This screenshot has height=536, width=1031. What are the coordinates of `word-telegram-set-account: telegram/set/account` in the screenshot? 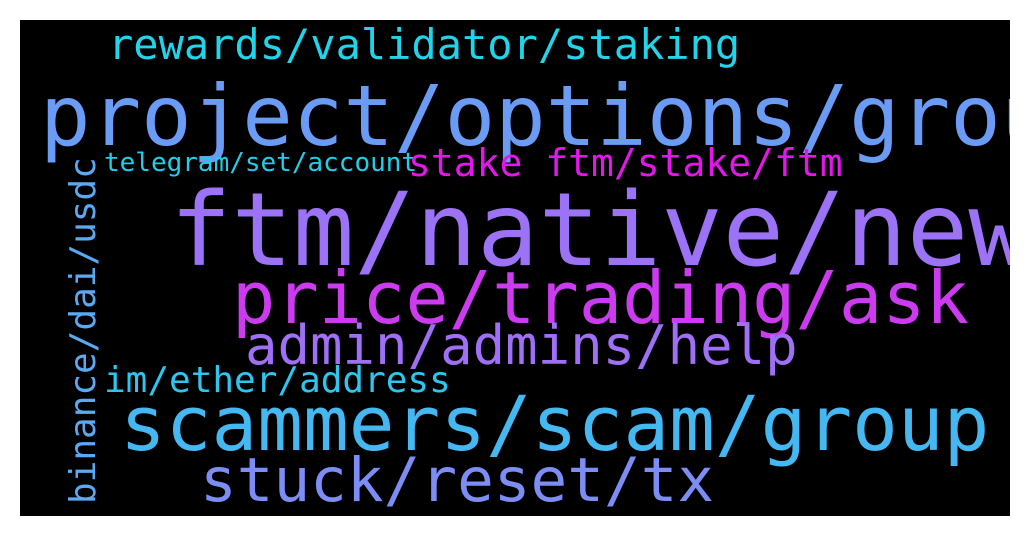 It's located at (261, 163).